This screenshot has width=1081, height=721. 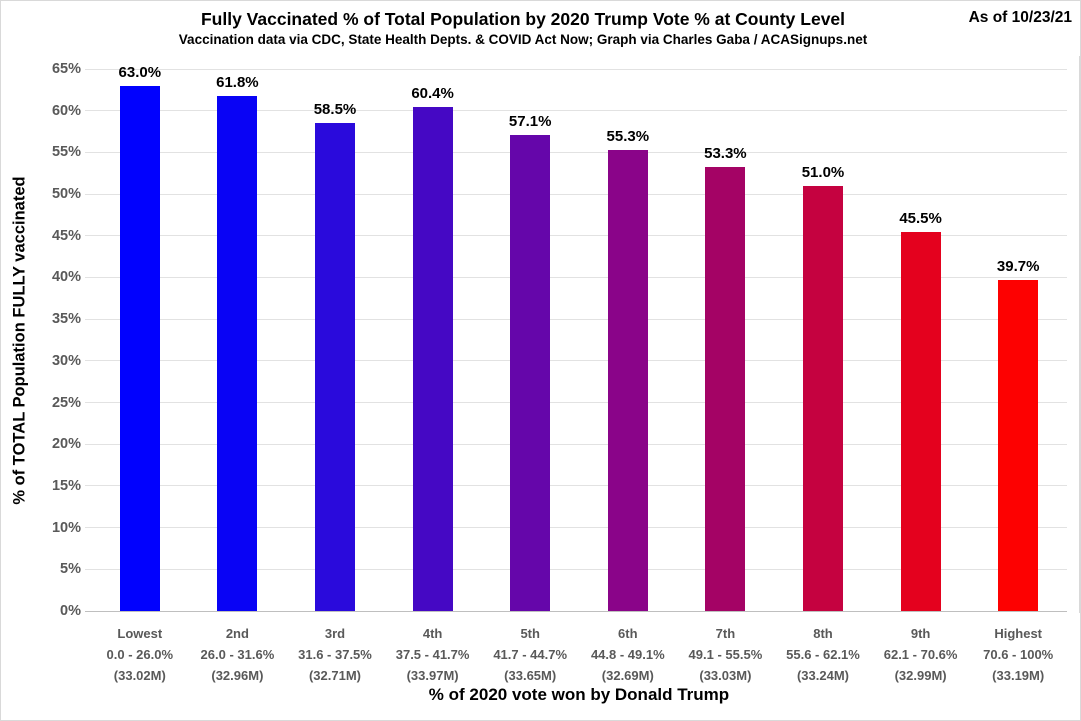 What do you see at coordinates (579, 694) in the screenshot?
I see `x-axis-title: % of 2020 vote won by Donald Trump` at bounding box center [579, 694].